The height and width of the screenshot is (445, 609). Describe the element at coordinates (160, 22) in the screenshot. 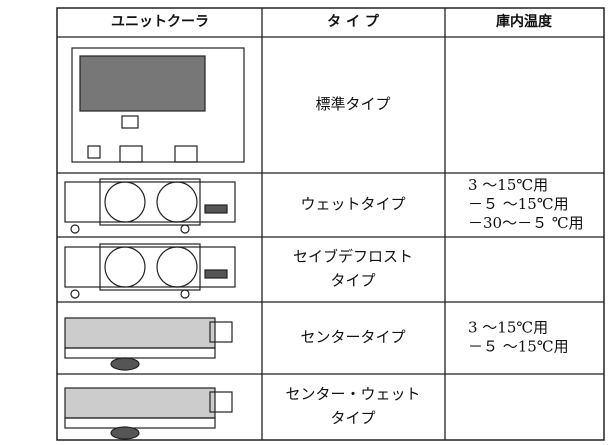

I see `header-cell: ユニットクーラ` at that location.